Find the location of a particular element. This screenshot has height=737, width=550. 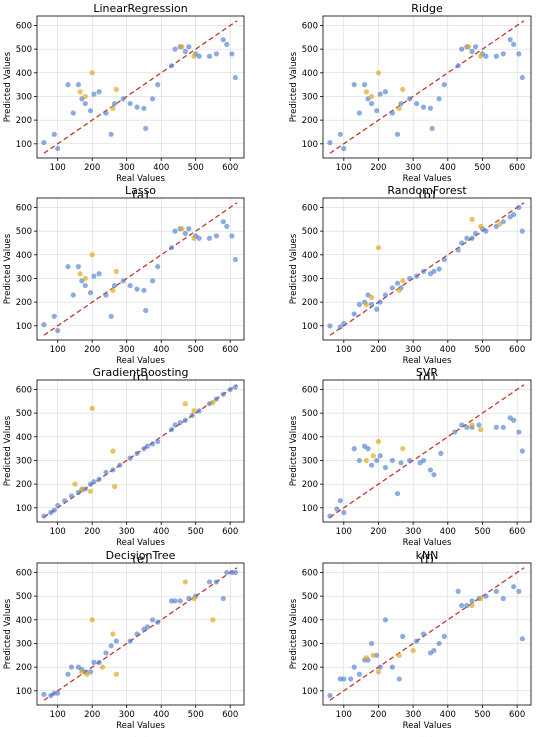

plot-area is located at coordinates (427, 634).